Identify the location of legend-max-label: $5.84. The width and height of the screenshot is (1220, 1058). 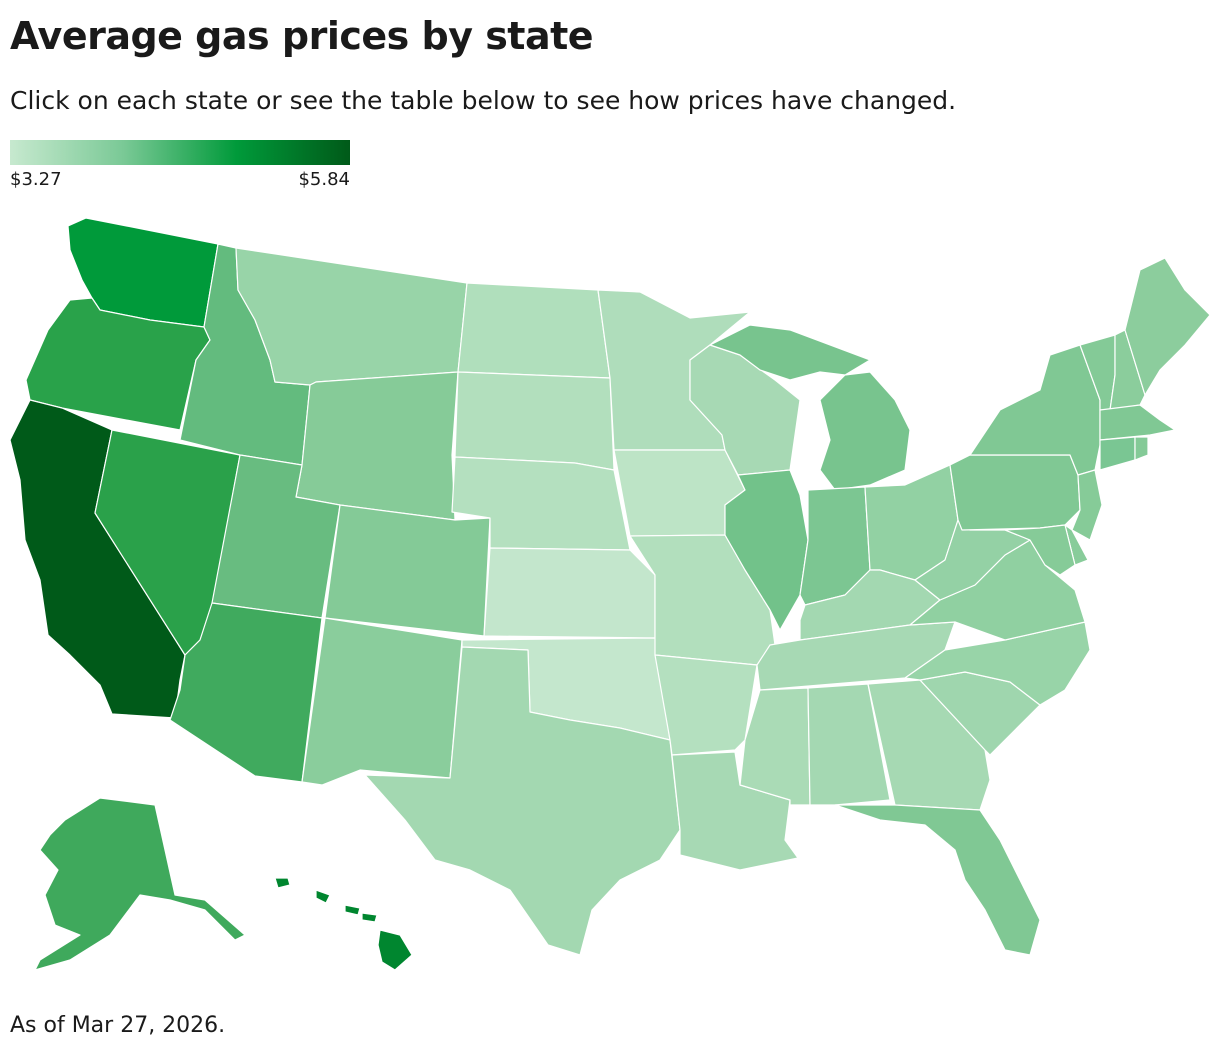
(324, 179).